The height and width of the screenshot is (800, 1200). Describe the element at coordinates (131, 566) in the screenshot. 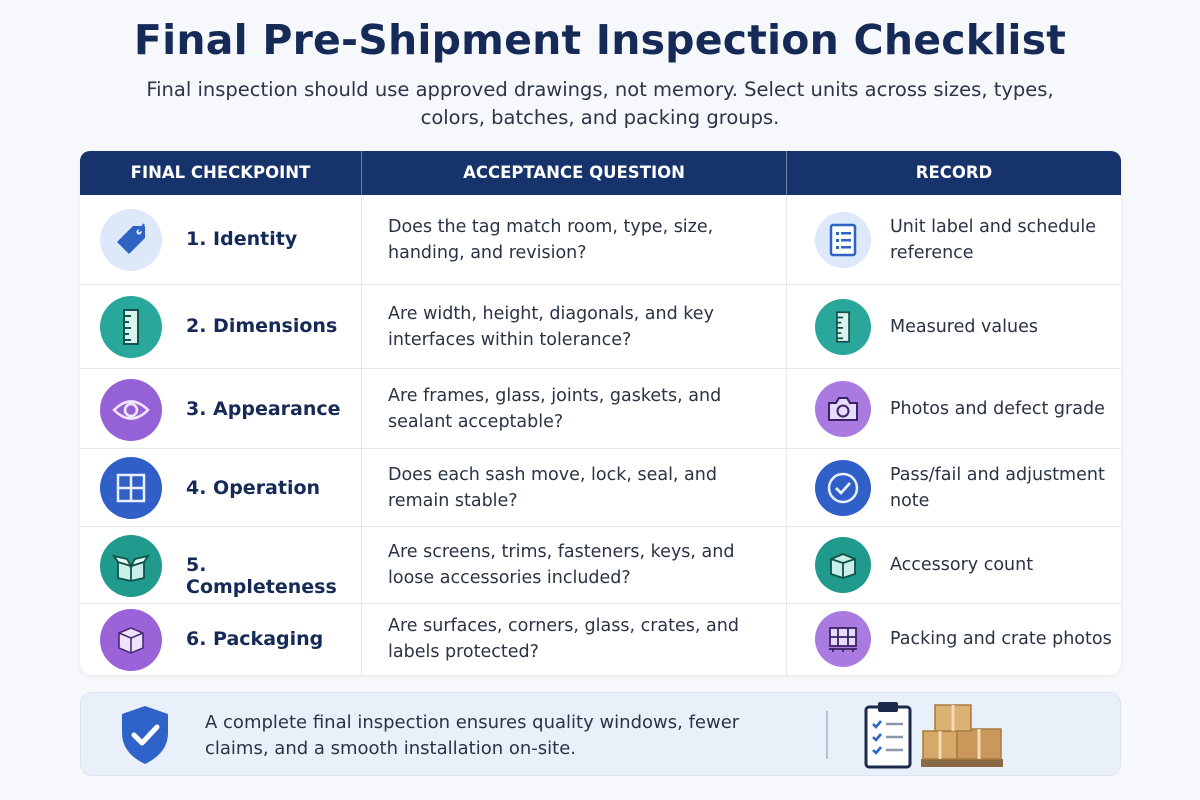

I see `open-box-icon` at that location.